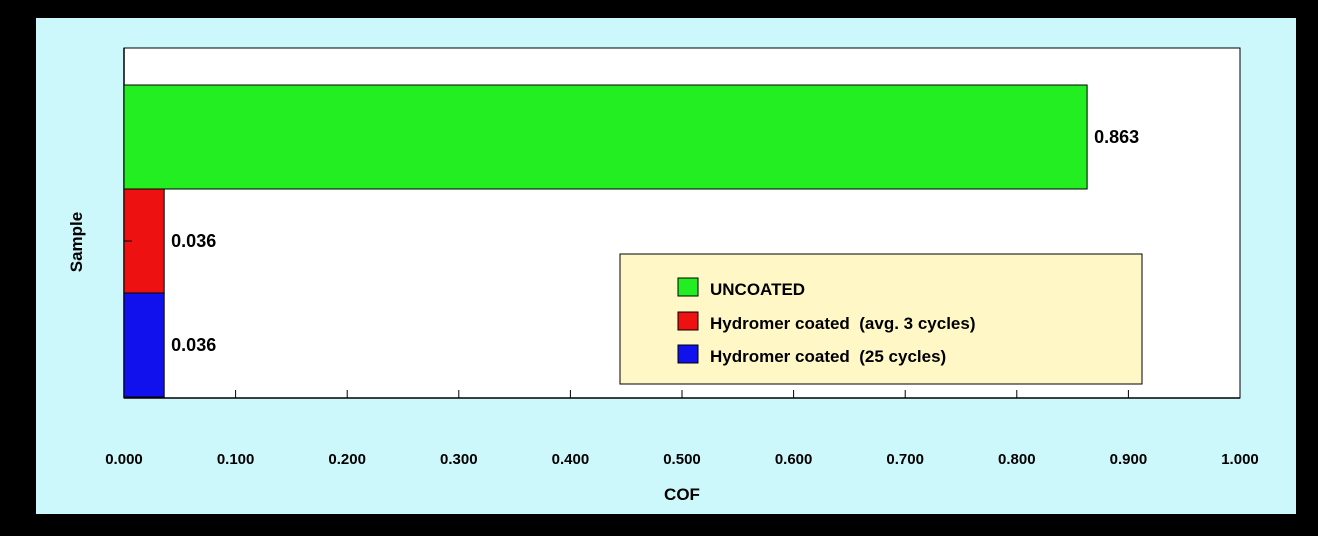 The height and width of the screenshot is (536, 1318). Describe the element at coordinates (459, 459) in the screenshot. I see `x-tick-label: 0.300` at that location.